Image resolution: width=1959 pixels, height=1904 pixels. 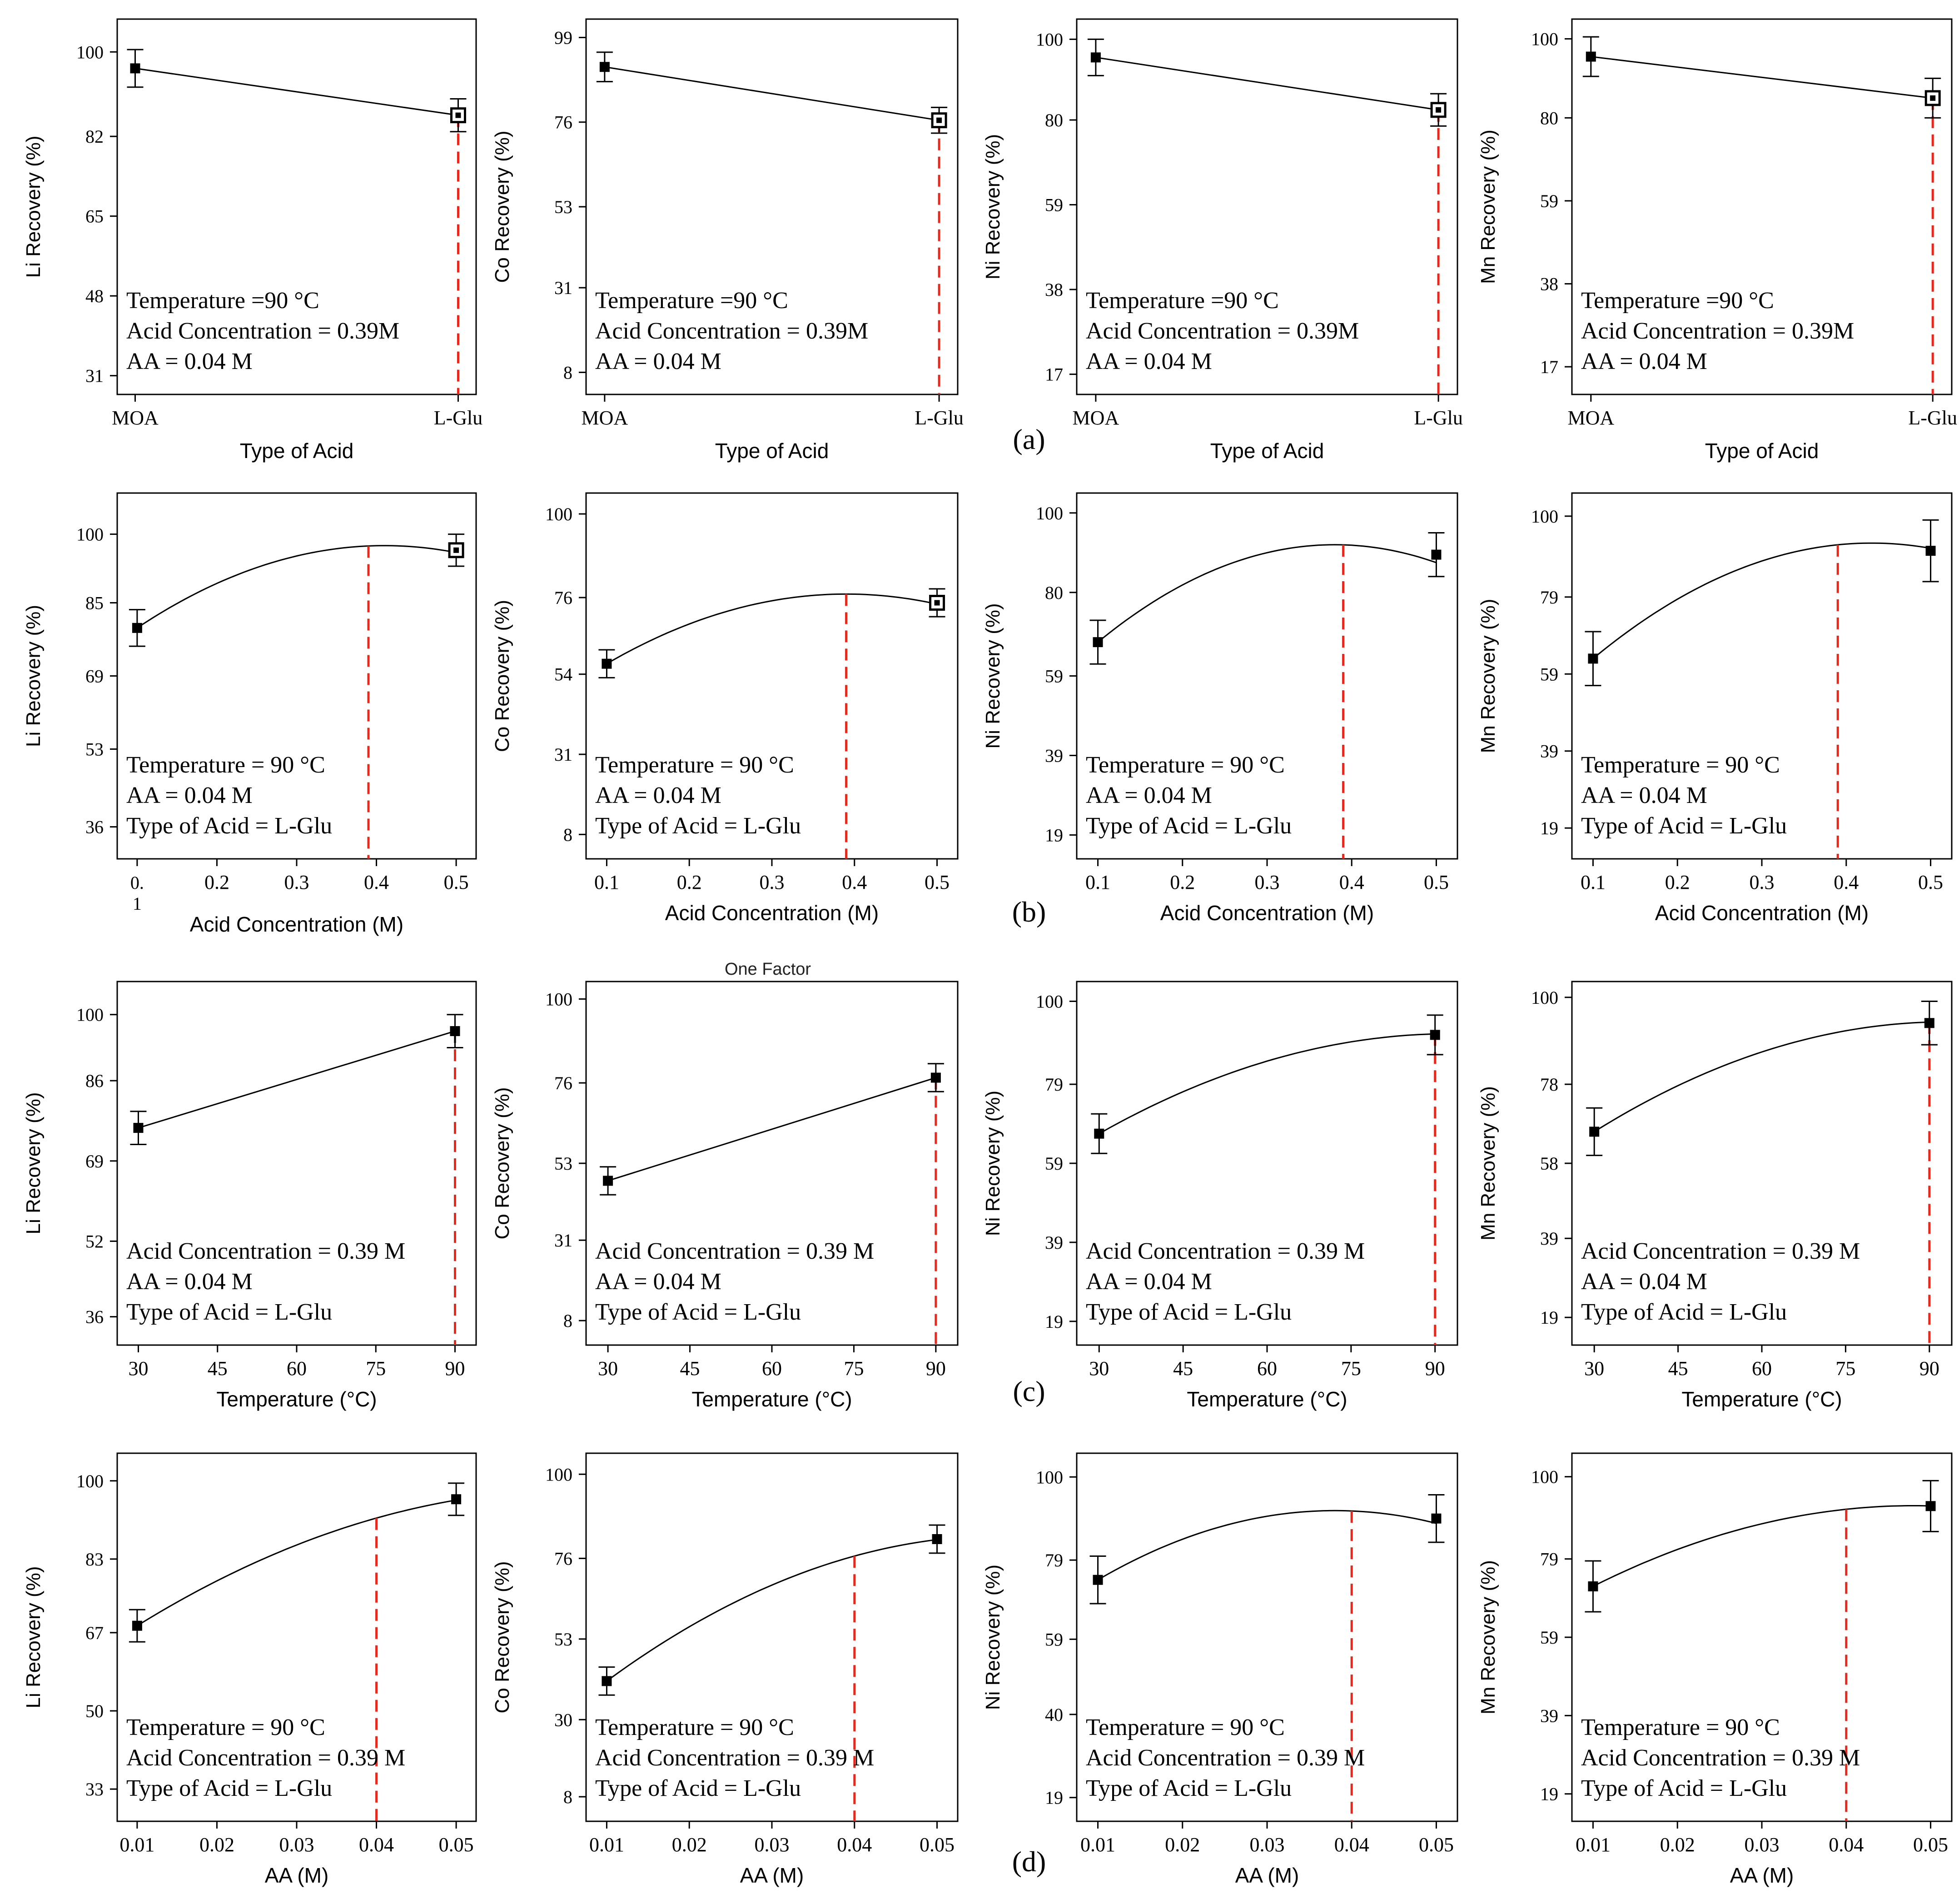 What do you see at coordinates (773, 1845) in the screenshot?
I see `x-tick-label: 0.03` at bounding box center [773, 1845].